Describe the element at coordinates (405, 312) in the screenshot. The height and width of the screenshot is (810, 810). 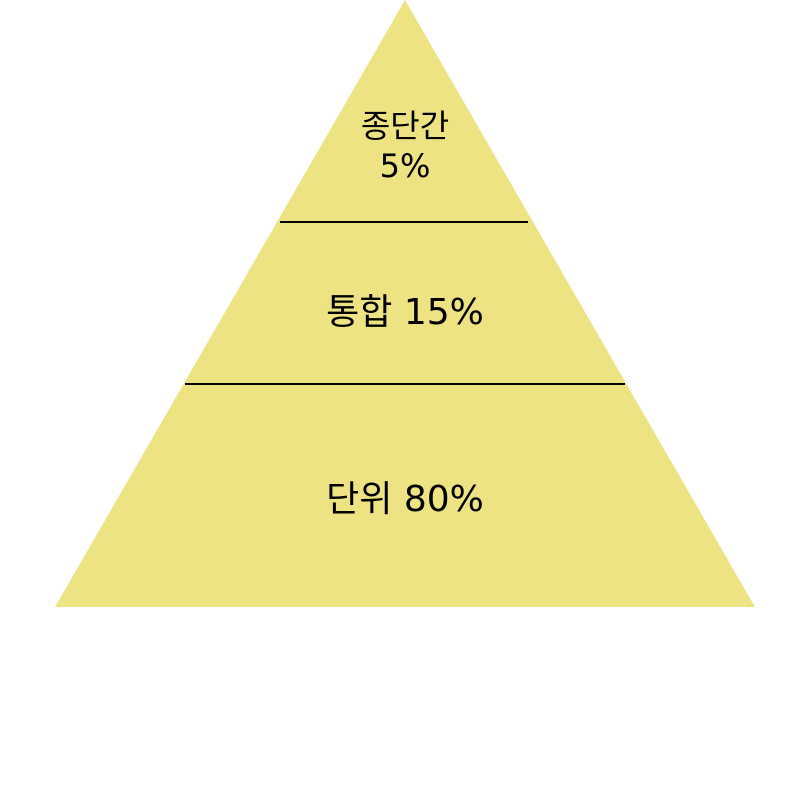
I see `tier-label-integration: 통합 15%` at that location.